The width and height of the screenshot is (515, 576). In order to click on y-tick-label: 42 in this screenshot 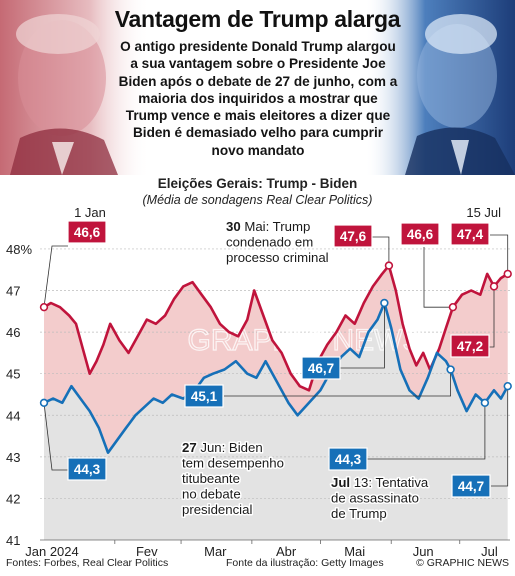, I will do `click(13, 498)`.